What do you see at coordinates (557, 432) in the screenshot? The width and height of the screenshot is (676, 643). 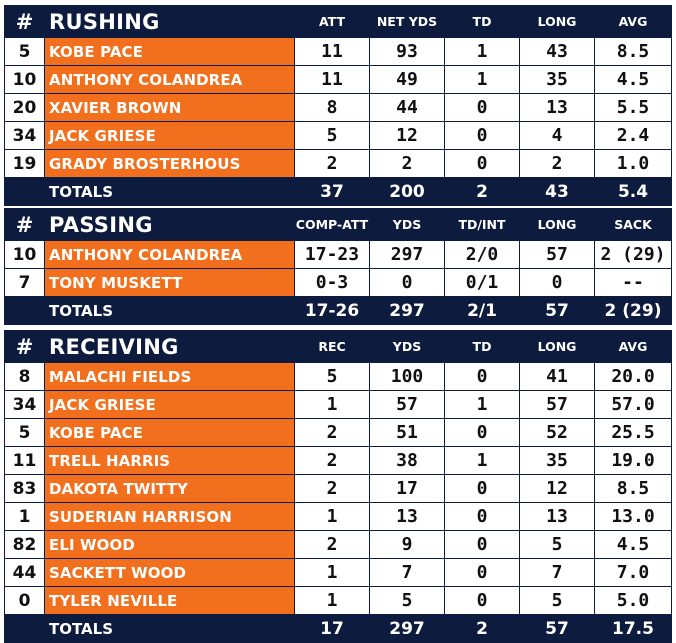 I see `stat-cell: 52` at bounding box center [557, 432].